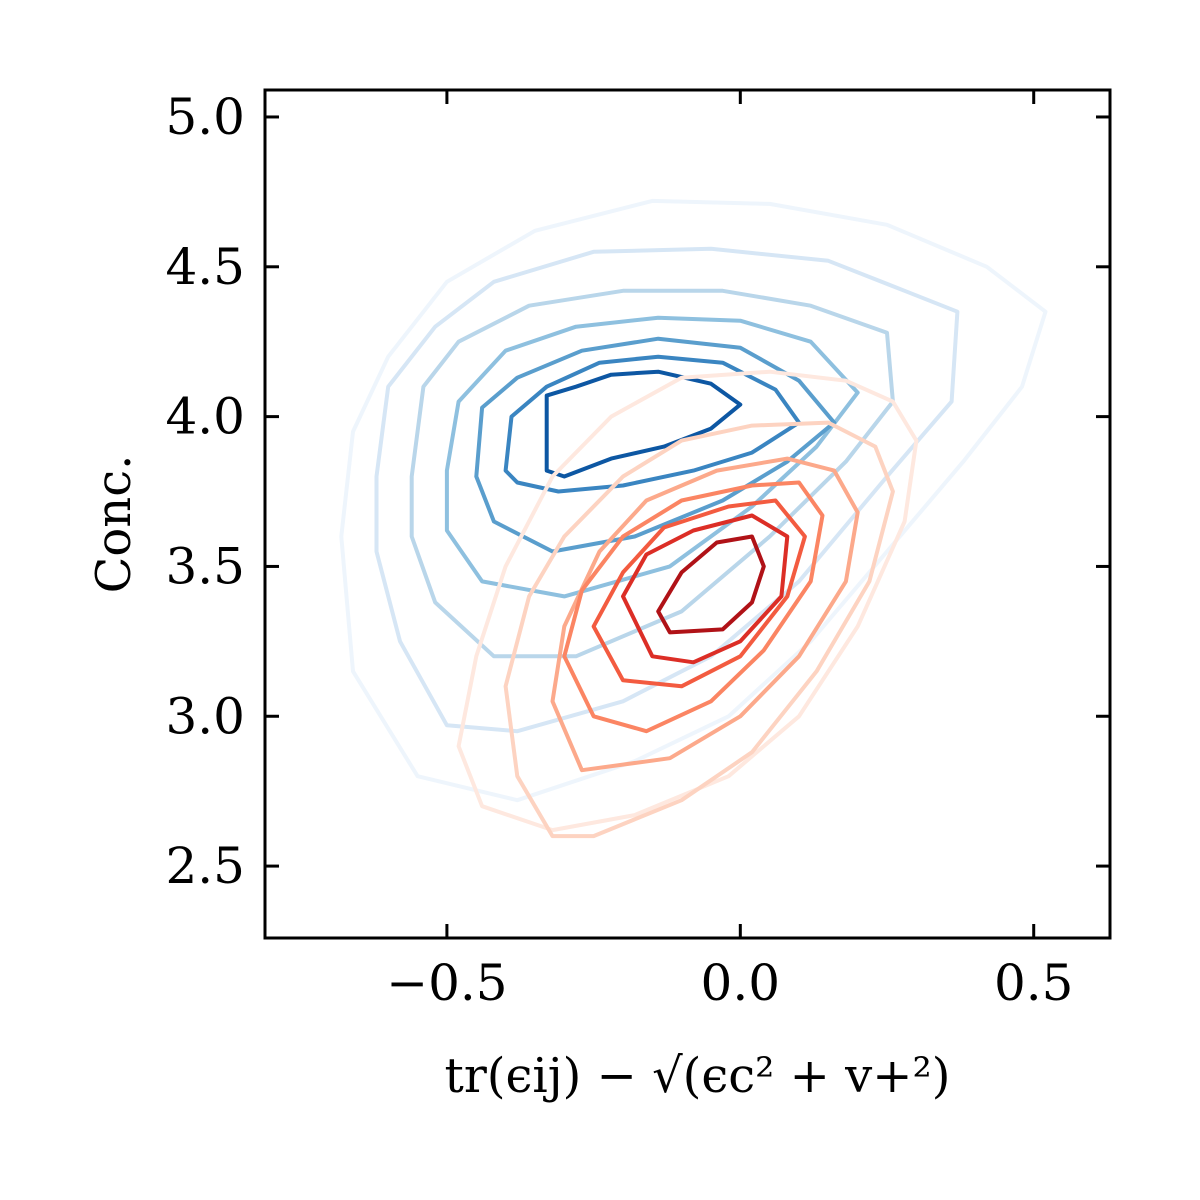 This screenshot has width=1200, height=1200. Describe the element at coordinates (205, 716) in the screenshot. I see `y-tick-label: 3.0` at that location.